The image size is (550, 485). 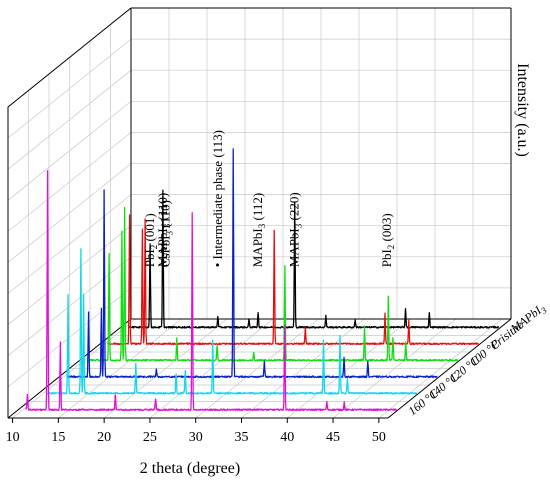 What do you see at coordinates (150, 240) in the screenshot?
I see `peak-annotation: PbI2 (001)` at bounding box center [150, 240].